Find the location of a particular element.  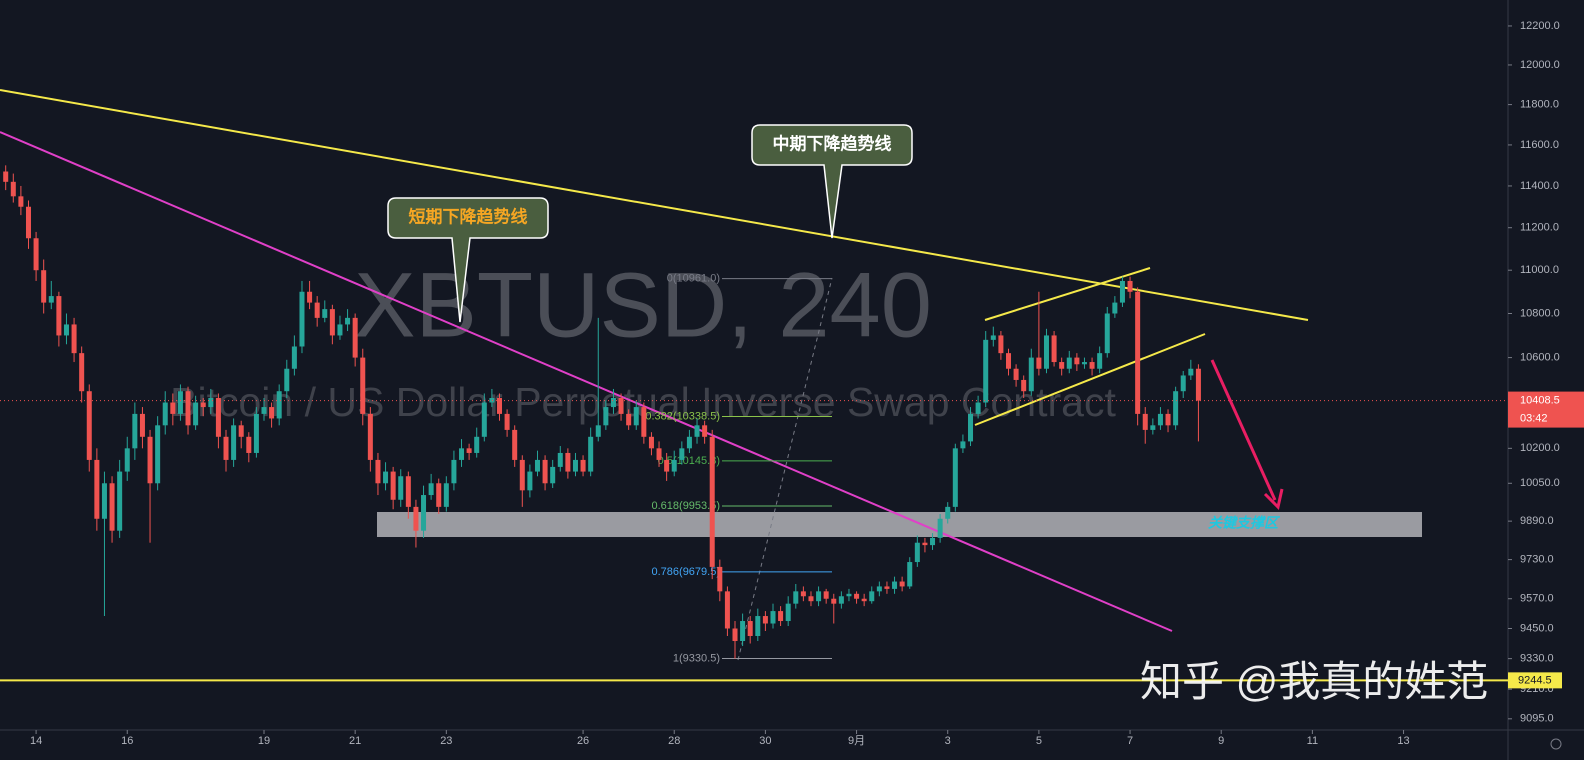

countdown: 03:42 is located at coordinates (1534, 419).